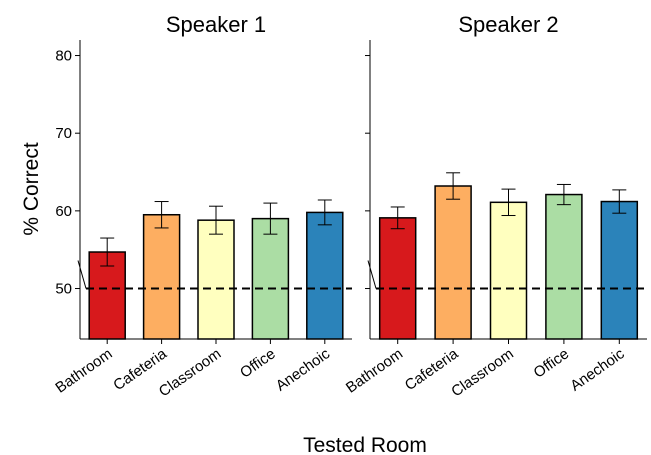 This screenshot has width=651, height=455. I want to click on panel-title: Speaker 1, so click(216, 24).